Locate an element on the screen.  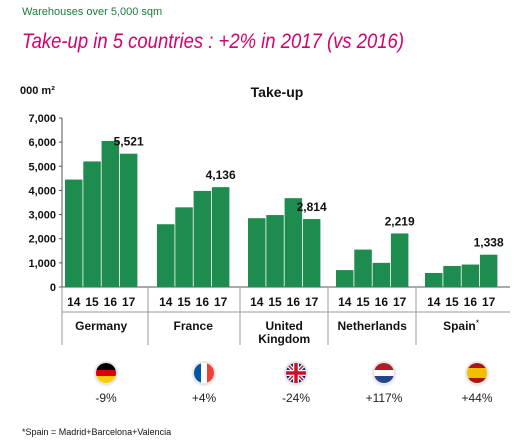
data-label: 5,521 is located at coordinates (129, 142).